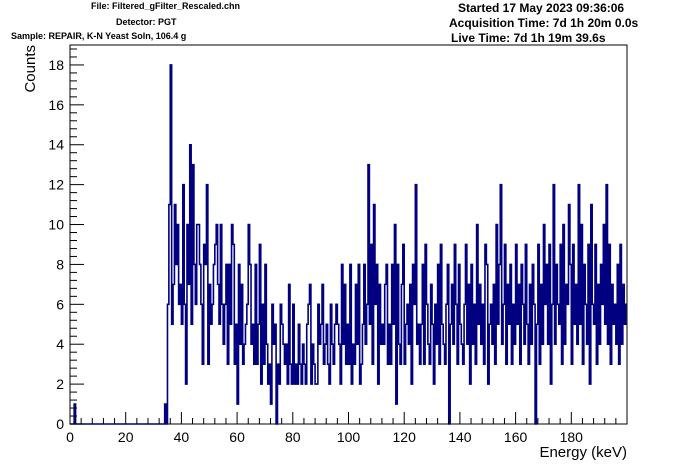  I want to click on y-axis: 0 2 4 6 8 10 12 14 16 18, so click(66, 240).